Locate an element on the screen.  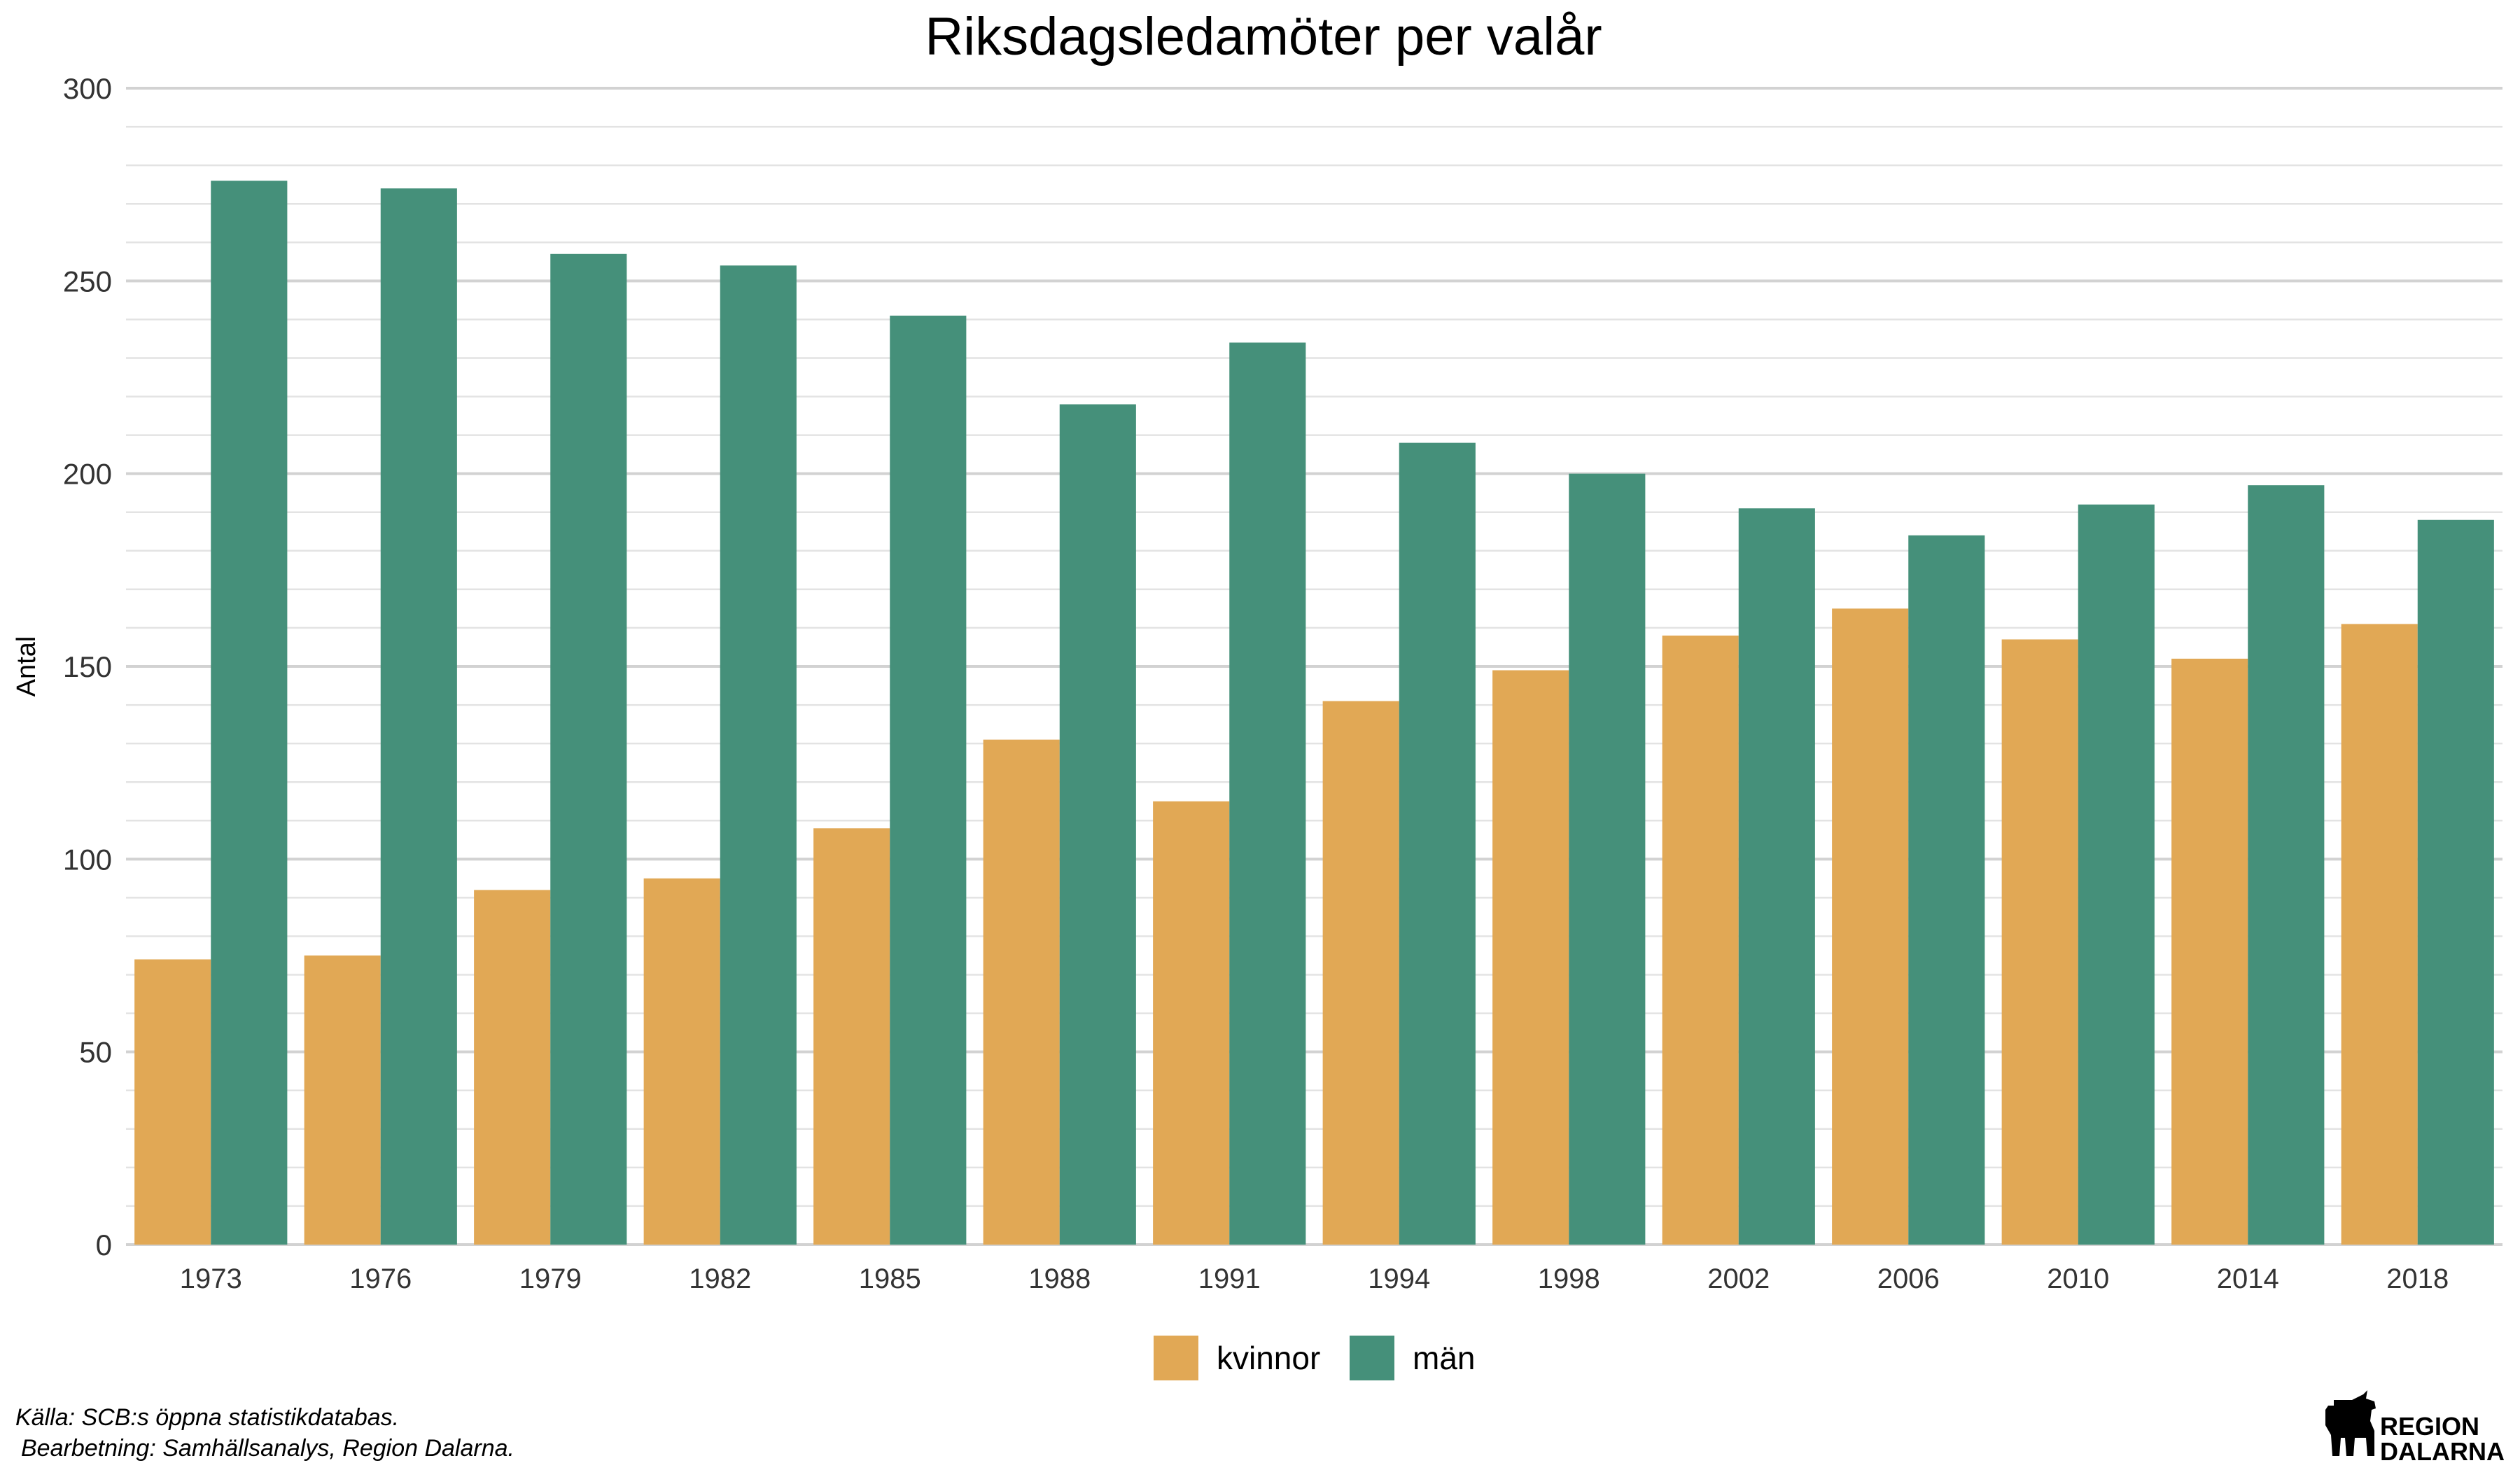
y-tick-label: 50 is located at coordinates (95, 1052).